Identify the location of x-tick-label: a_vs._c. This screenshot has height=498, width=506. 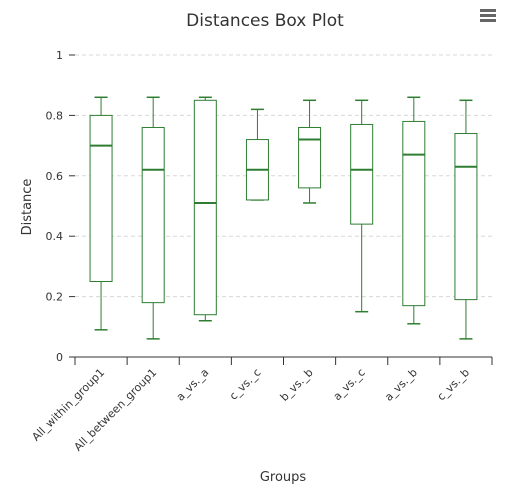
(349, 384).